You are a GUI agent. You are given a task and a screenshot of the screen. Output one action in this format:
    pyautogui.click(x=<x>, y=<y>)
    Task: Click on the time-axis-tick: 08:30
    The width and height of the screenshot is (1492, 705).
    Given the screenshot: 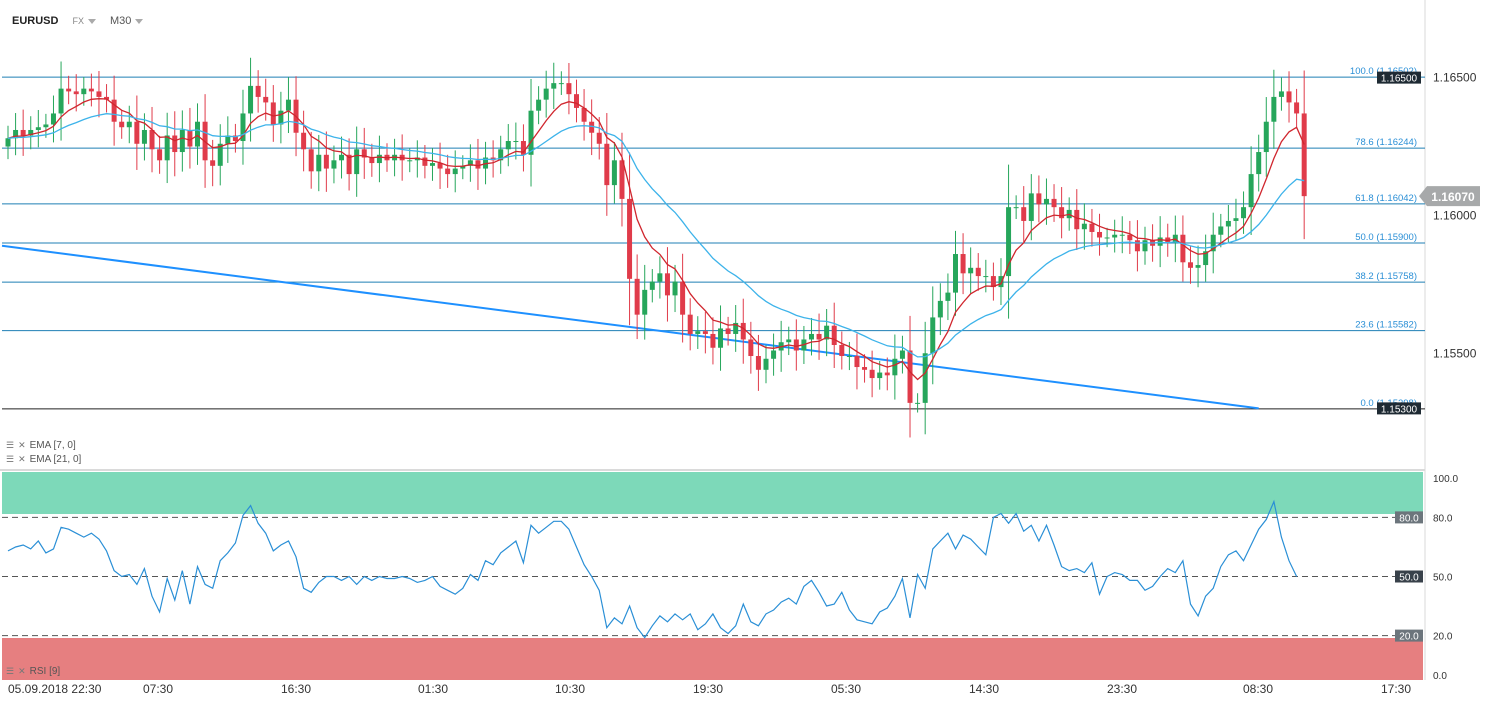 What is the action you would take?
    pyautogui.click(x=1258, y=689)
    